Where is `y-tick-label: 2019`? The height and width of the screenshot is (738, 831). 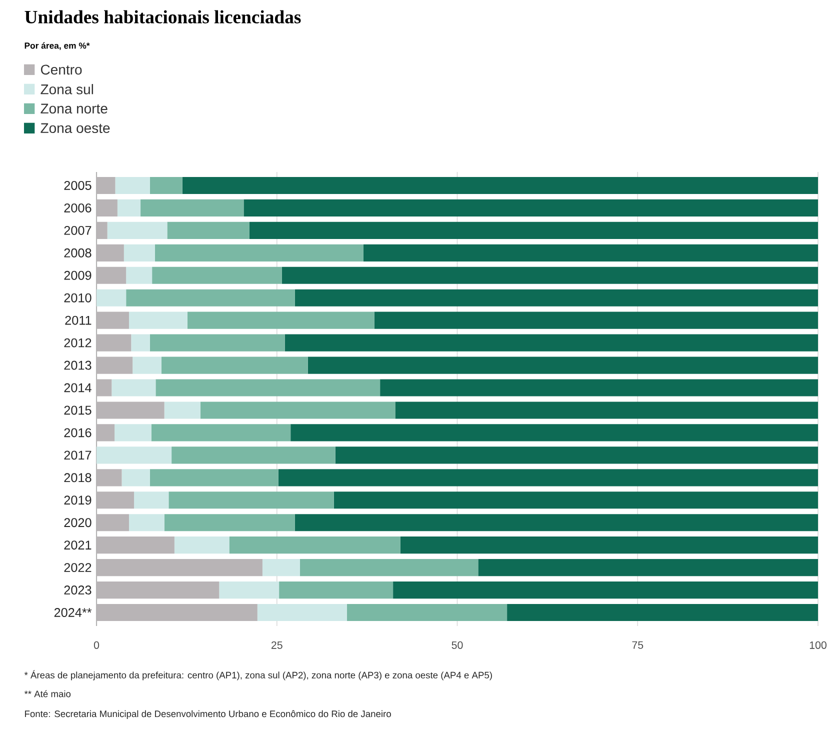
y-tick-label: 2019 is located at coordinates (78, 500).